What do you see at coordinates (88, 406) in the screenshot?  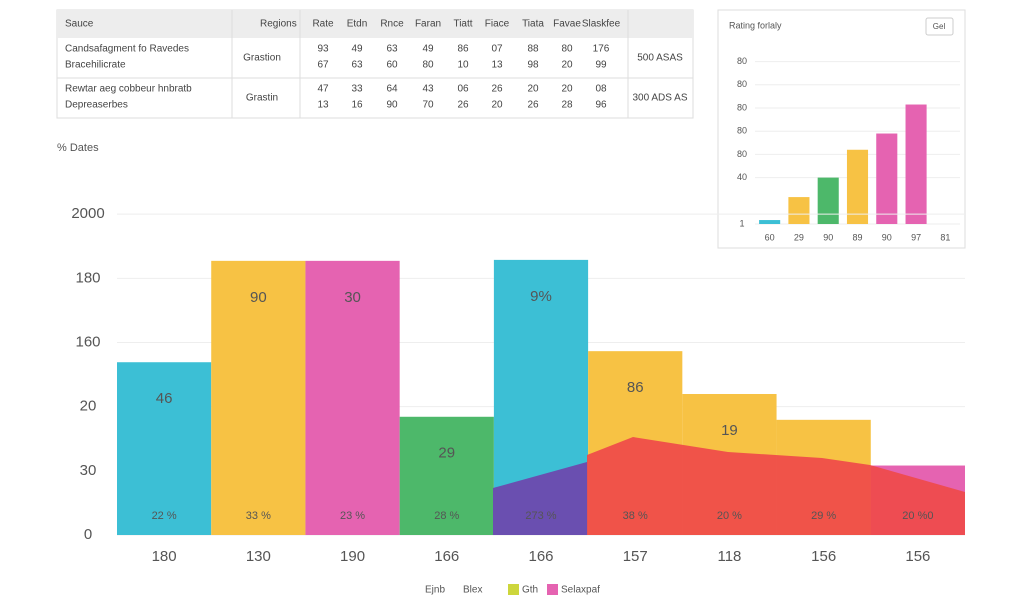 I see `y-tick-label: 20` at bounding box center [88, 406].